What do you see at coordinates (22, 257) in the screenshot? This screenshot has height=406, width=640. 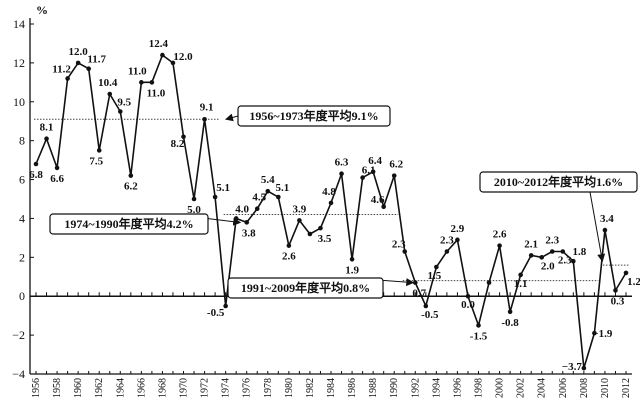 I see `y-tick-label: 2` at bounding box center [22, 257].